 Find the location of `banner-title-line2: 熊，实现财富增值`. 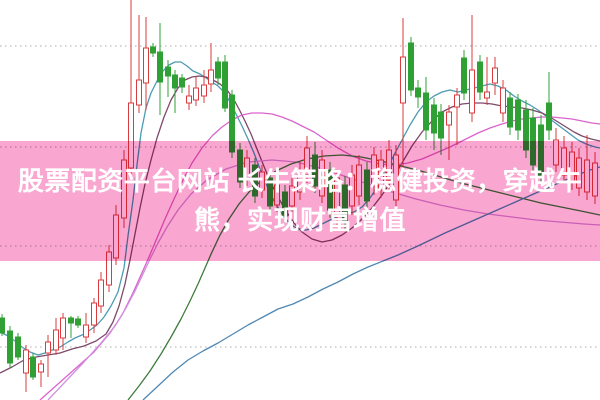

banner-title-line2: 熊，实现财富增值 is located at coordinates (299, 220).